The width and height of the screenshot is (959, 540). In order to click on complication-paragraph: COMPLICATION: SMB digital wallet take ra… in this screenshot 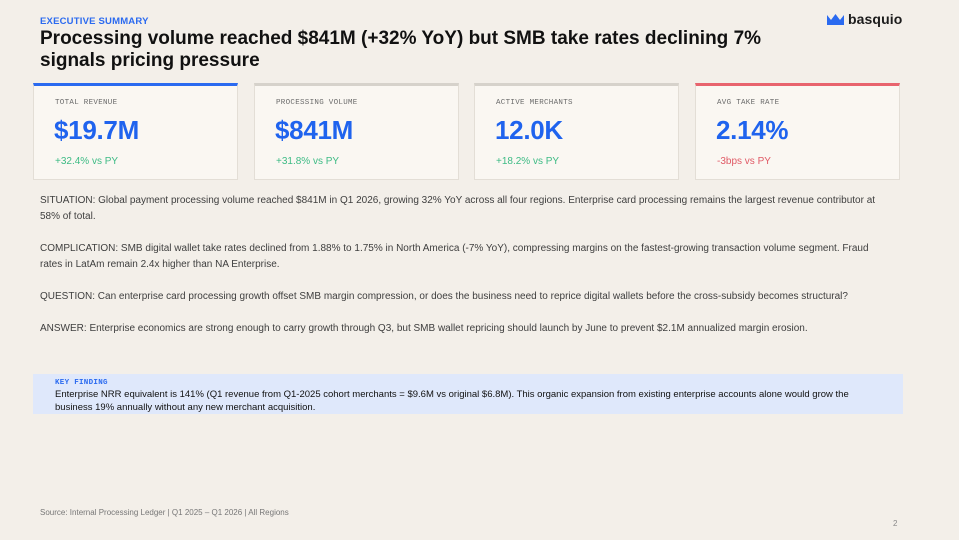, I will do `click(454, 256)`.